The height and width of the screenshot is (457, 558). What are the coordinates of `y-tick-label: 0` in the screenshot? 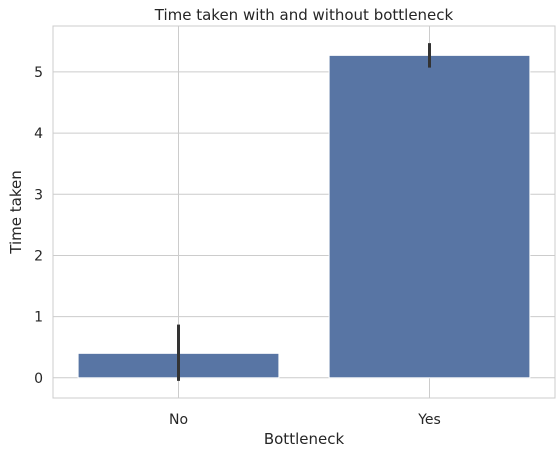 It's located at (38, 379).